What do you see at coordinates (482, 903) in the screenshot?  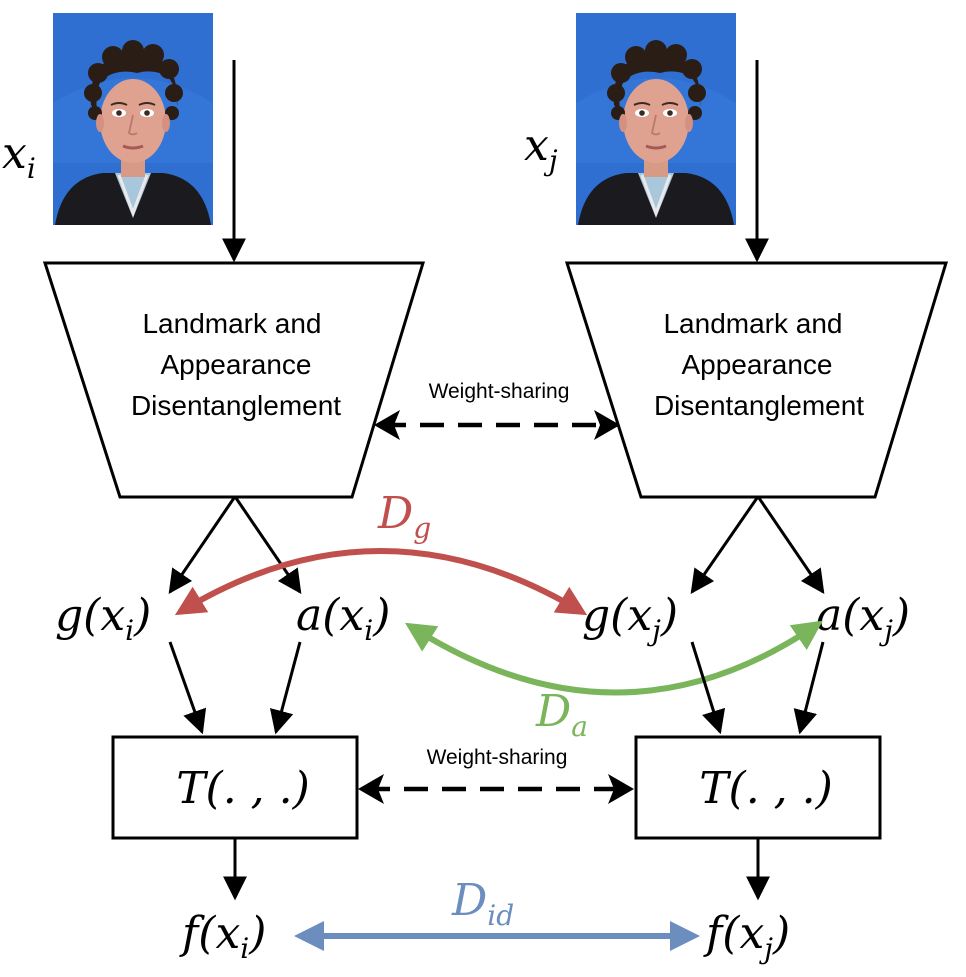 I see `distance-identity-label: Did` at bounding box center [482, 903].